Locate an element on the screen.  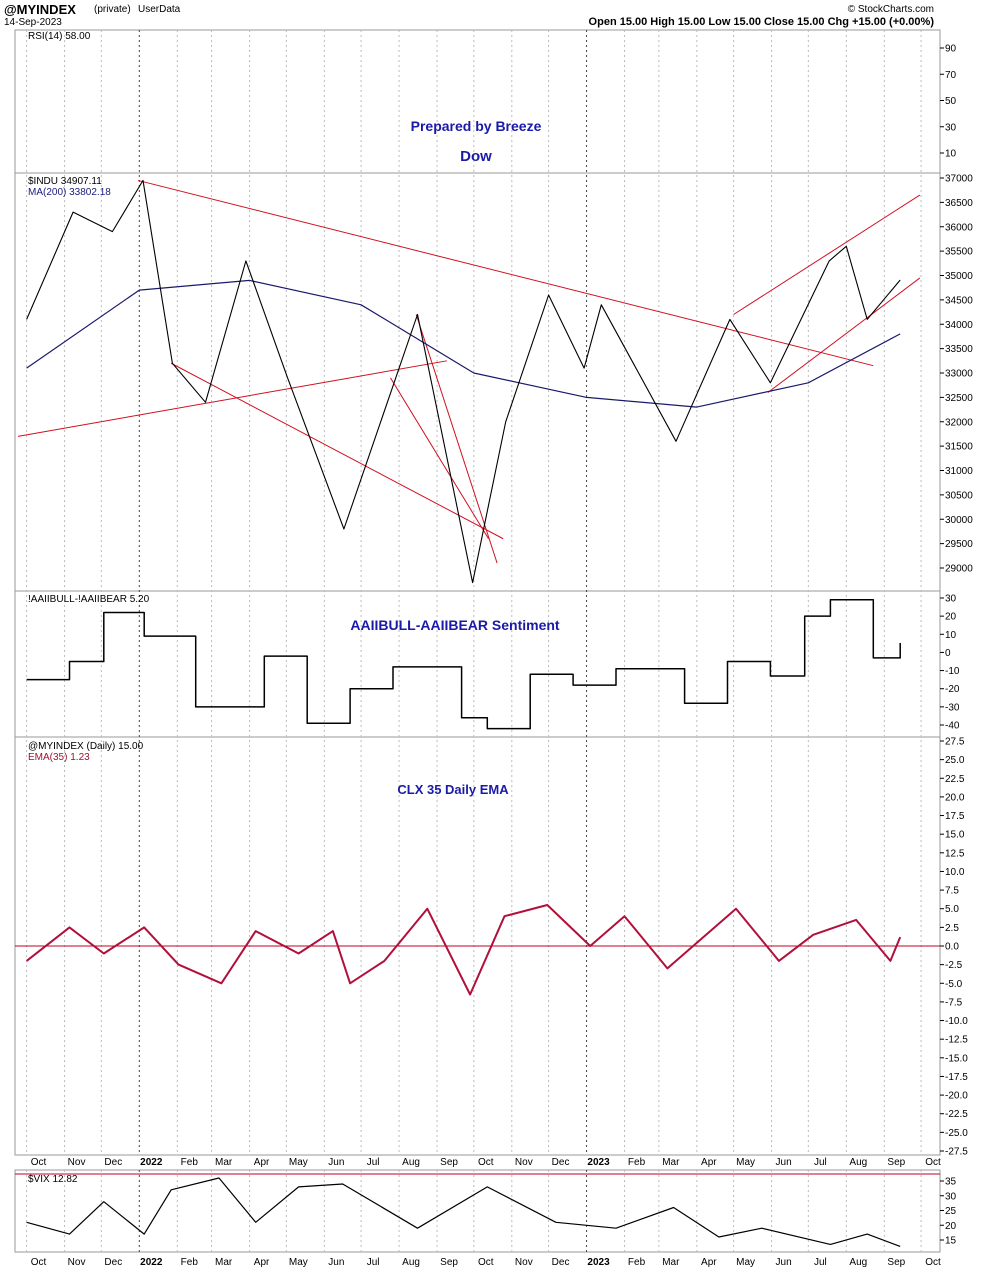
data-source-label: UserData is located at coordinates (159, 9).